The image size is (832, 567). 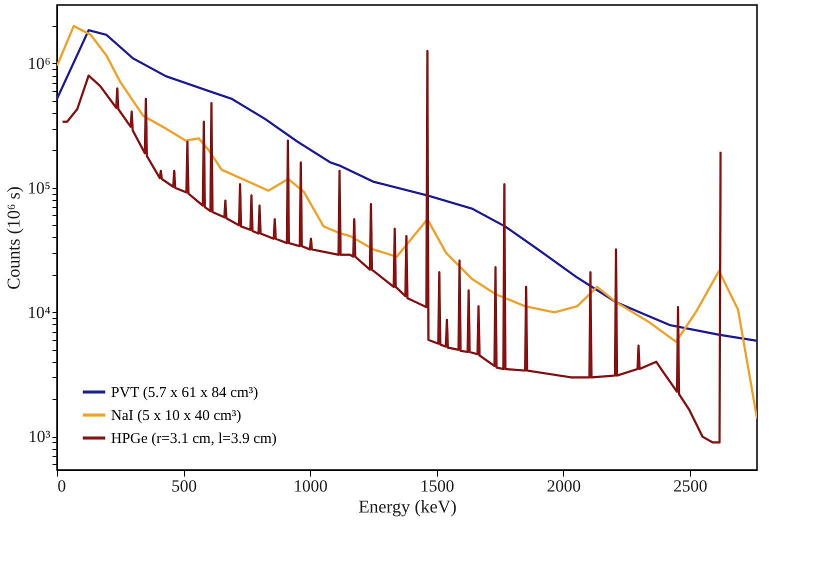 I want to click on y-tick-label: 10³, so click(x=39, y=436).